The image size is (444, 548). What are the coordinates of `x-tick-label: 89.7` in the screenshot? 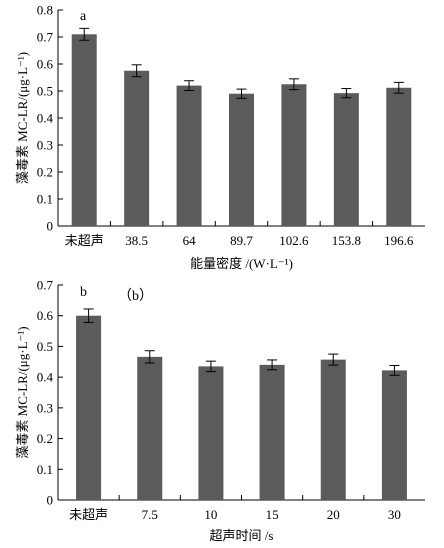 It's located at (241, 240).